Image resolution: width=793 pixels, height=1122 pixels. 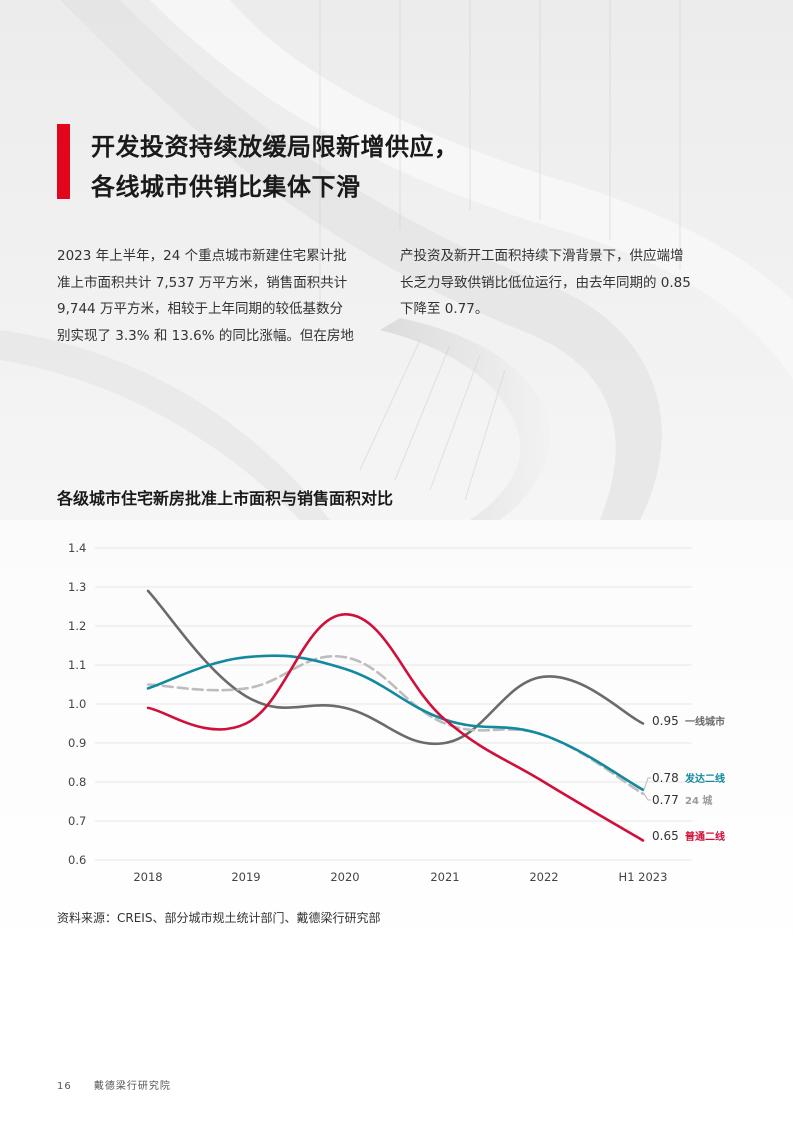 I want to click on series-name-label: 一线城市, so click(x=705, y=721).